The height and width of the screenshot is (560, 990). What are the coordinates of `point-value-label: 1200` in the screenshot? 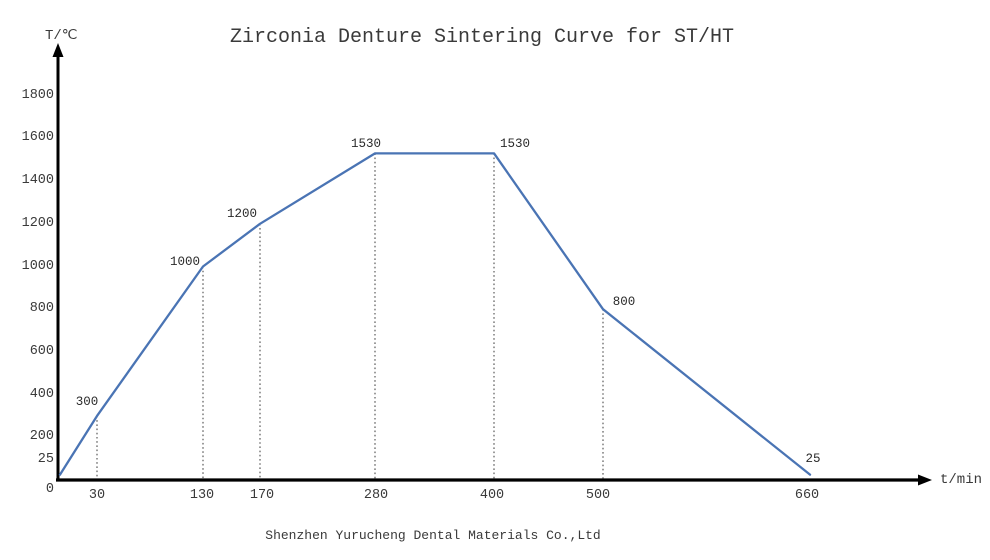 It's located at (242, 213).